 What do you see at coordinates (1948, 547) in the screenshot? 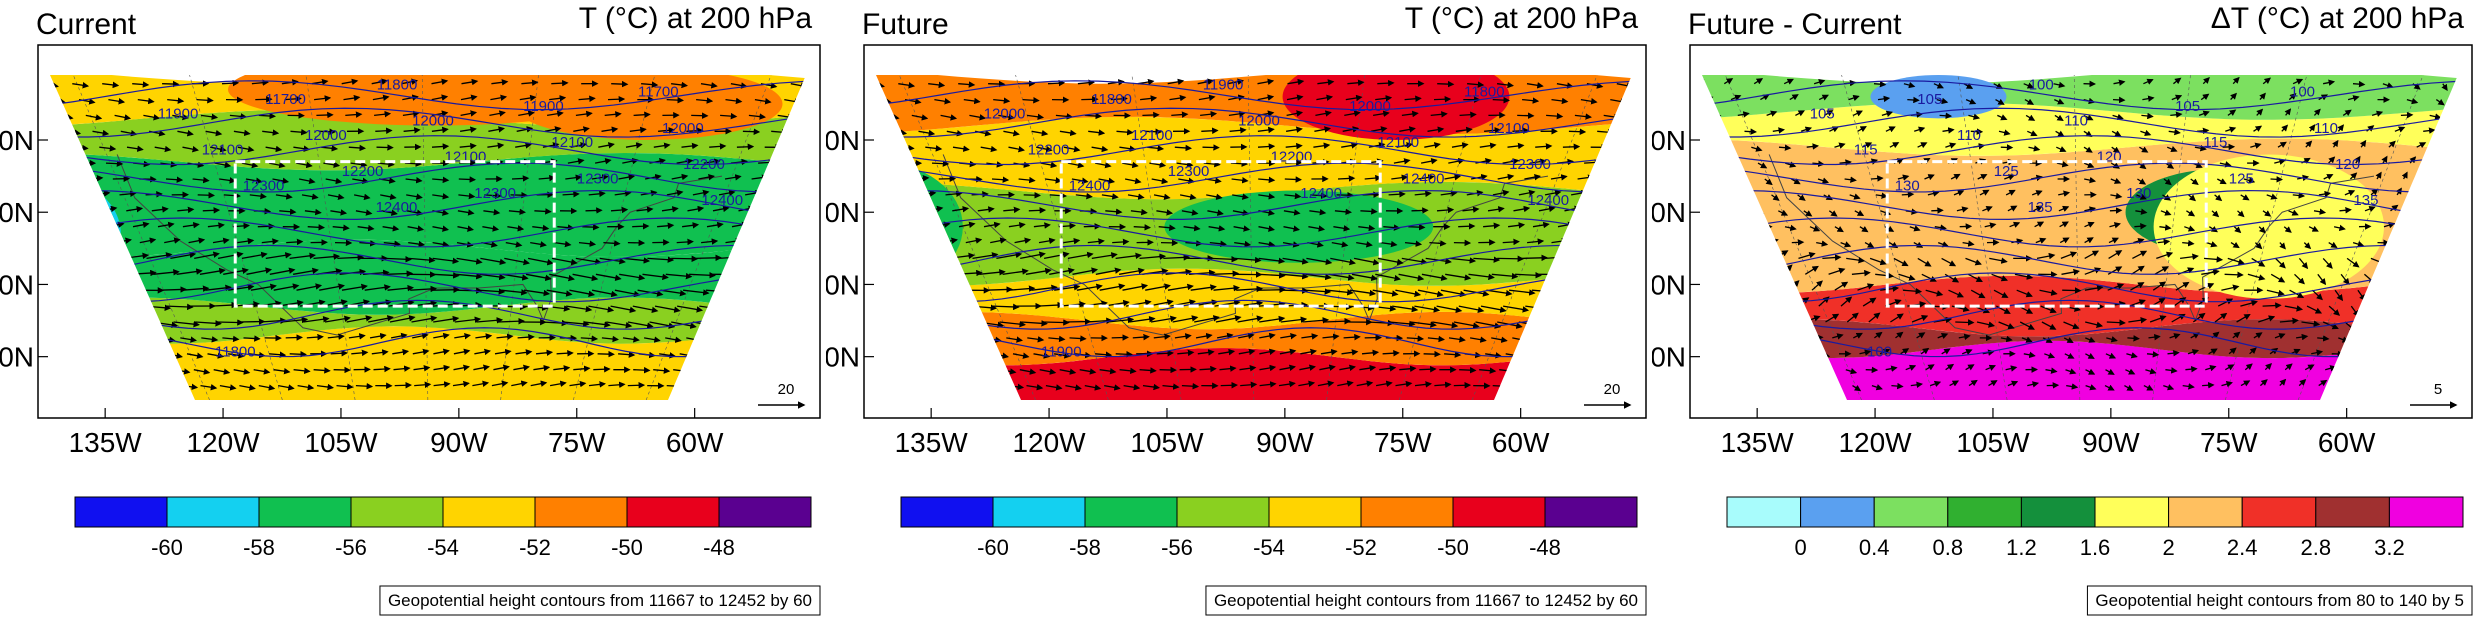
I see `colorbar-label: 0.8` at bounding box center [1948, 547].